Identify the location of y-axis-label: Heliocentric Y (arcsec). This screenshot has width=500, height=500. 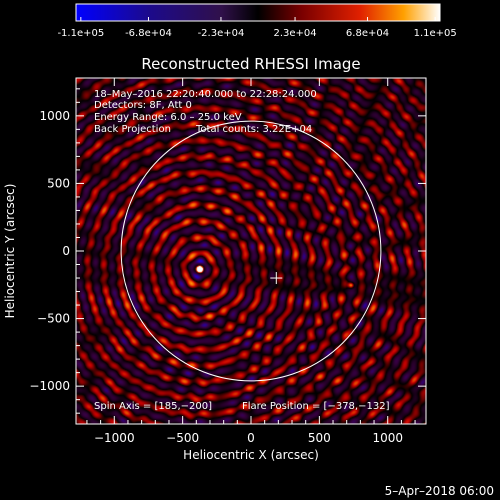
(10, 251).